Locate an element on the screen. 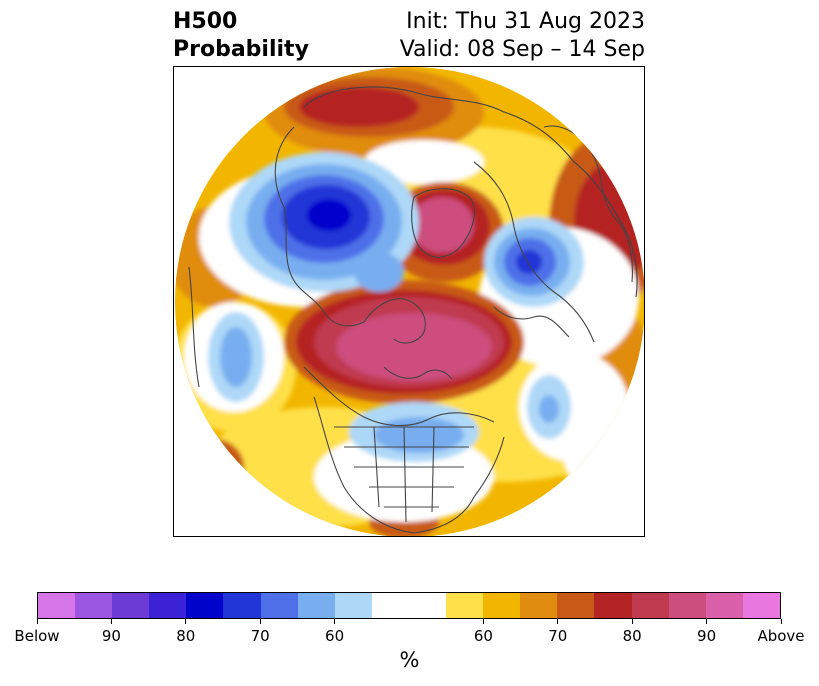 The image size is (819, 686). colorbar is located at coordinates (409, 605).